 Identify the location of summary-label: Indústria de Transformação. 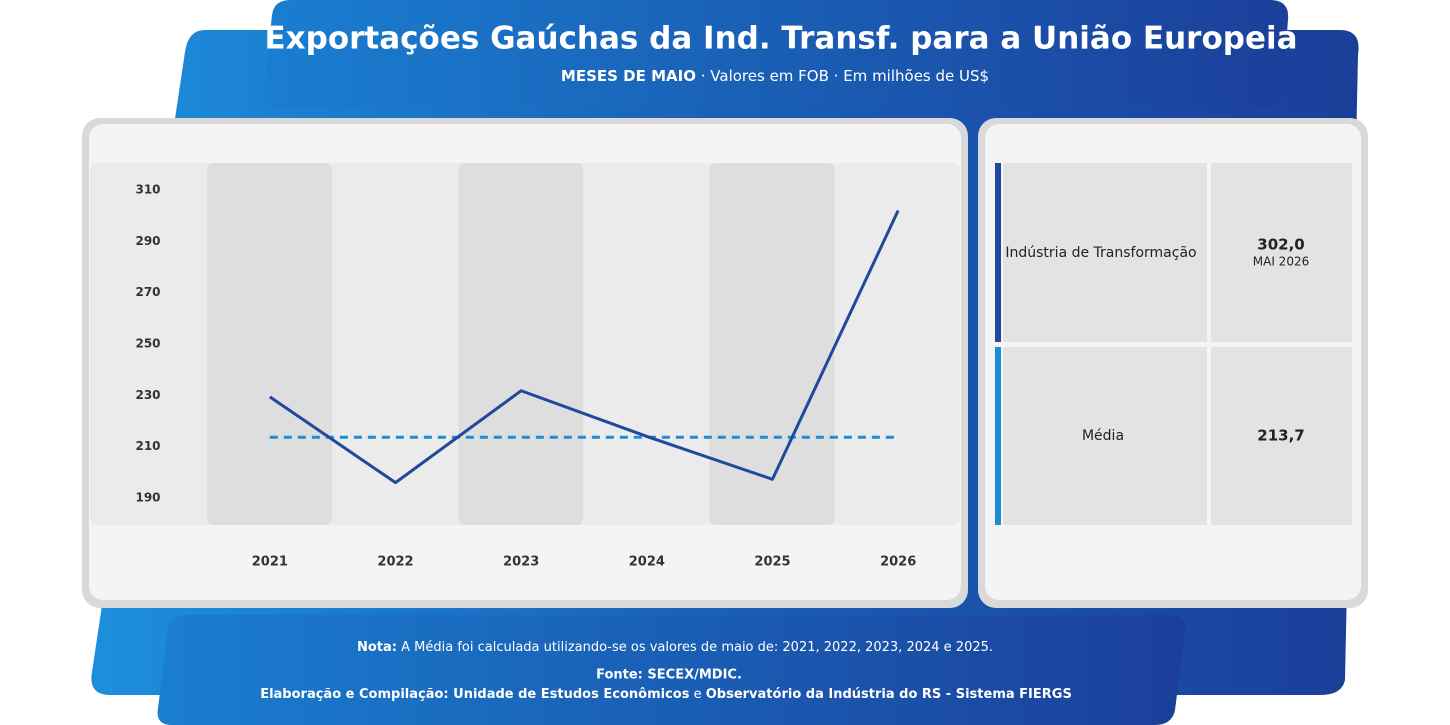
(1100, 253).